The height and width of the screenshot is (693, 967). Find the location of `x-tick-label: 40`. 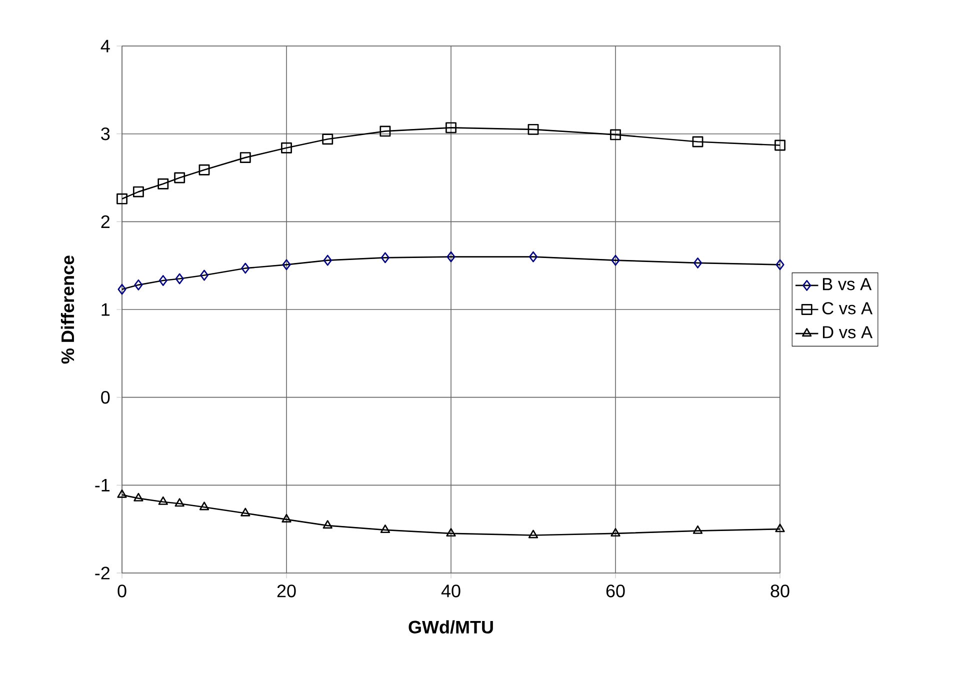

x-tick-label: 40 is located at coordinates (450, 591).